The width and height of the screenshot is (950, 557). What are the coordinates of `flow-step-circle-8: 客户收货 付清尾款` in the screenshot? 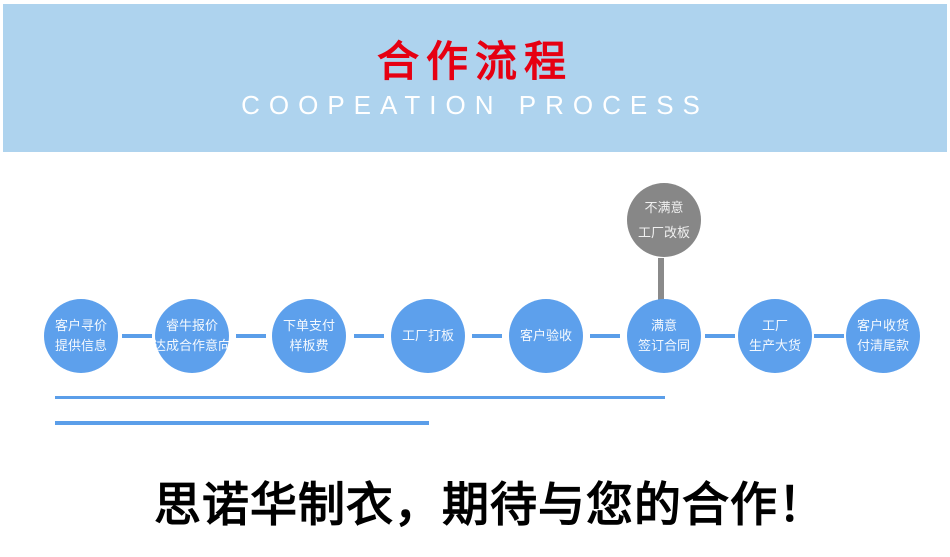 It's located at (883, 336).